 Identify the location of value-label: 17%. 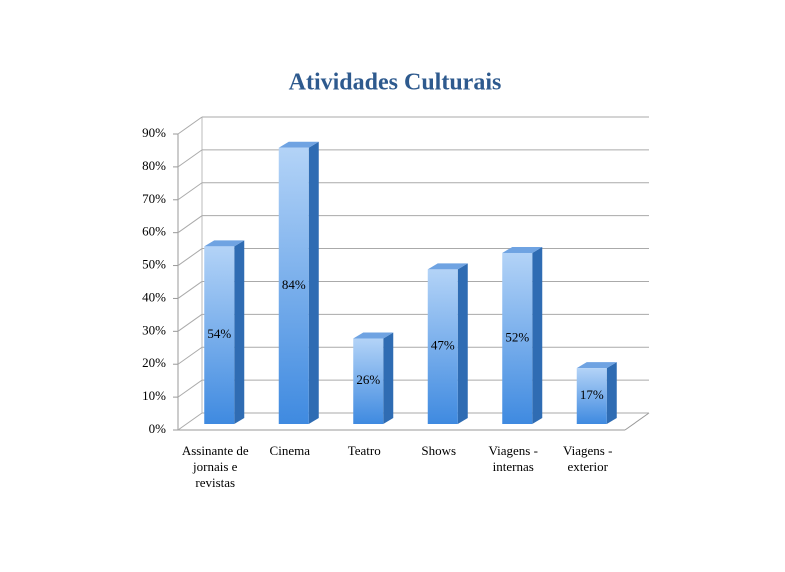
(592, 394).